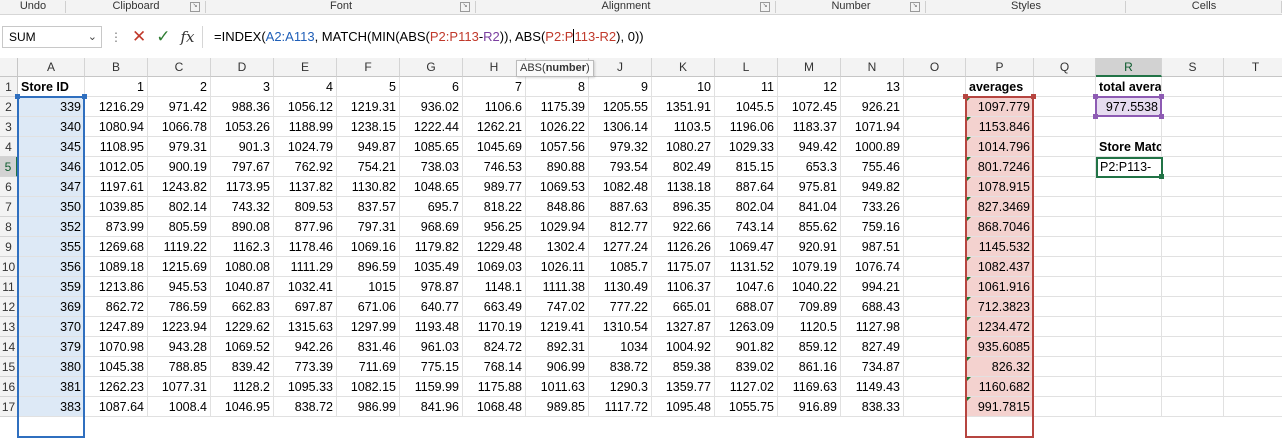 The height and width of the screenshot is (438, 1282). What do you see at coordinates (116, 67) in the screenshot?
I see `column-header-b: B` at bounding box center [116, 67].